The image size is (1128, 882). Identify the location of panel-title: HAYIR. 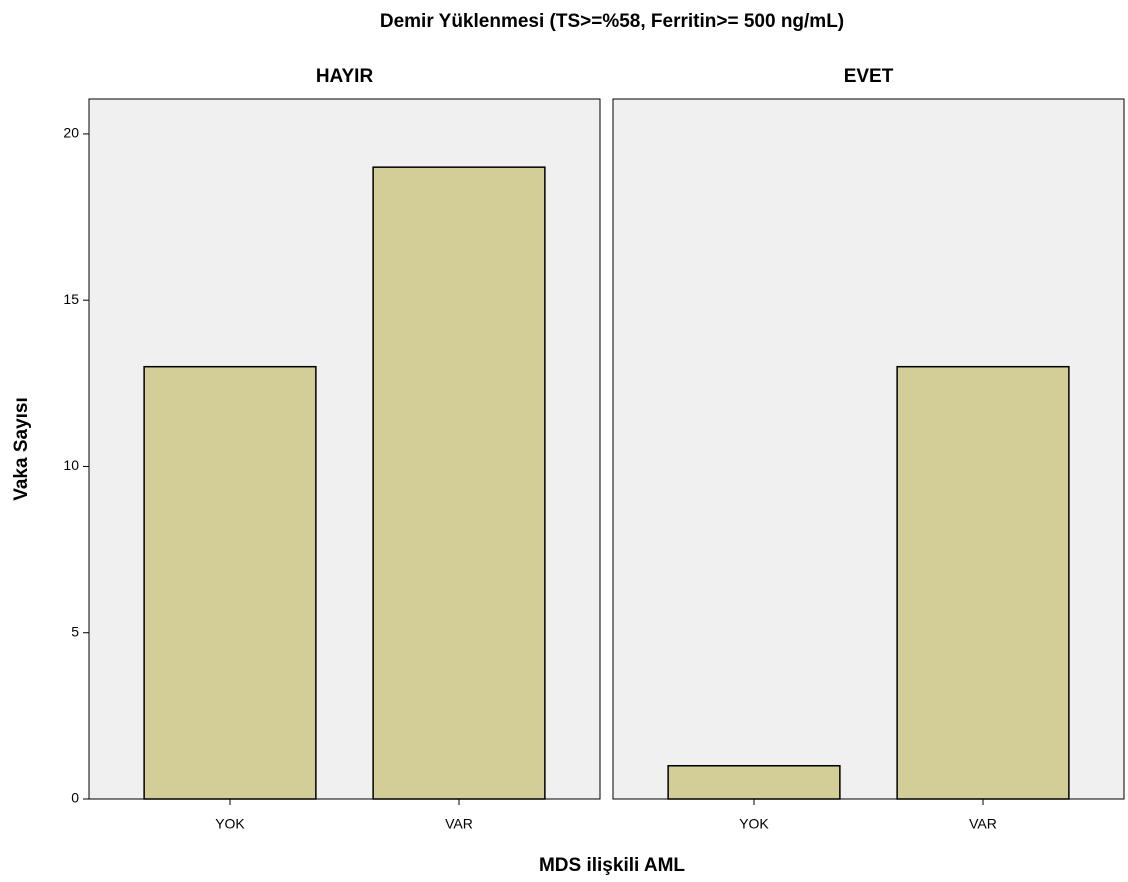
(345, 76).